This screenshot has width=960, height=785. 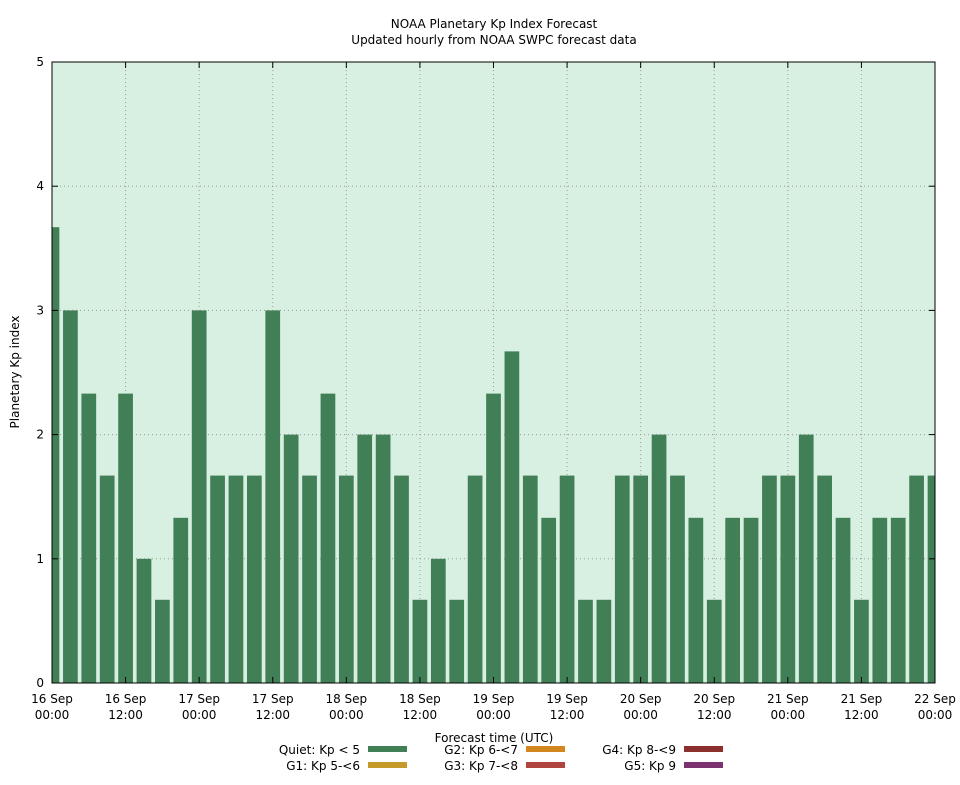 What do you see at coordinates (40, 186) in the screenshot?
I see `y-tick-label: 4` at bounding box center [40, 186].